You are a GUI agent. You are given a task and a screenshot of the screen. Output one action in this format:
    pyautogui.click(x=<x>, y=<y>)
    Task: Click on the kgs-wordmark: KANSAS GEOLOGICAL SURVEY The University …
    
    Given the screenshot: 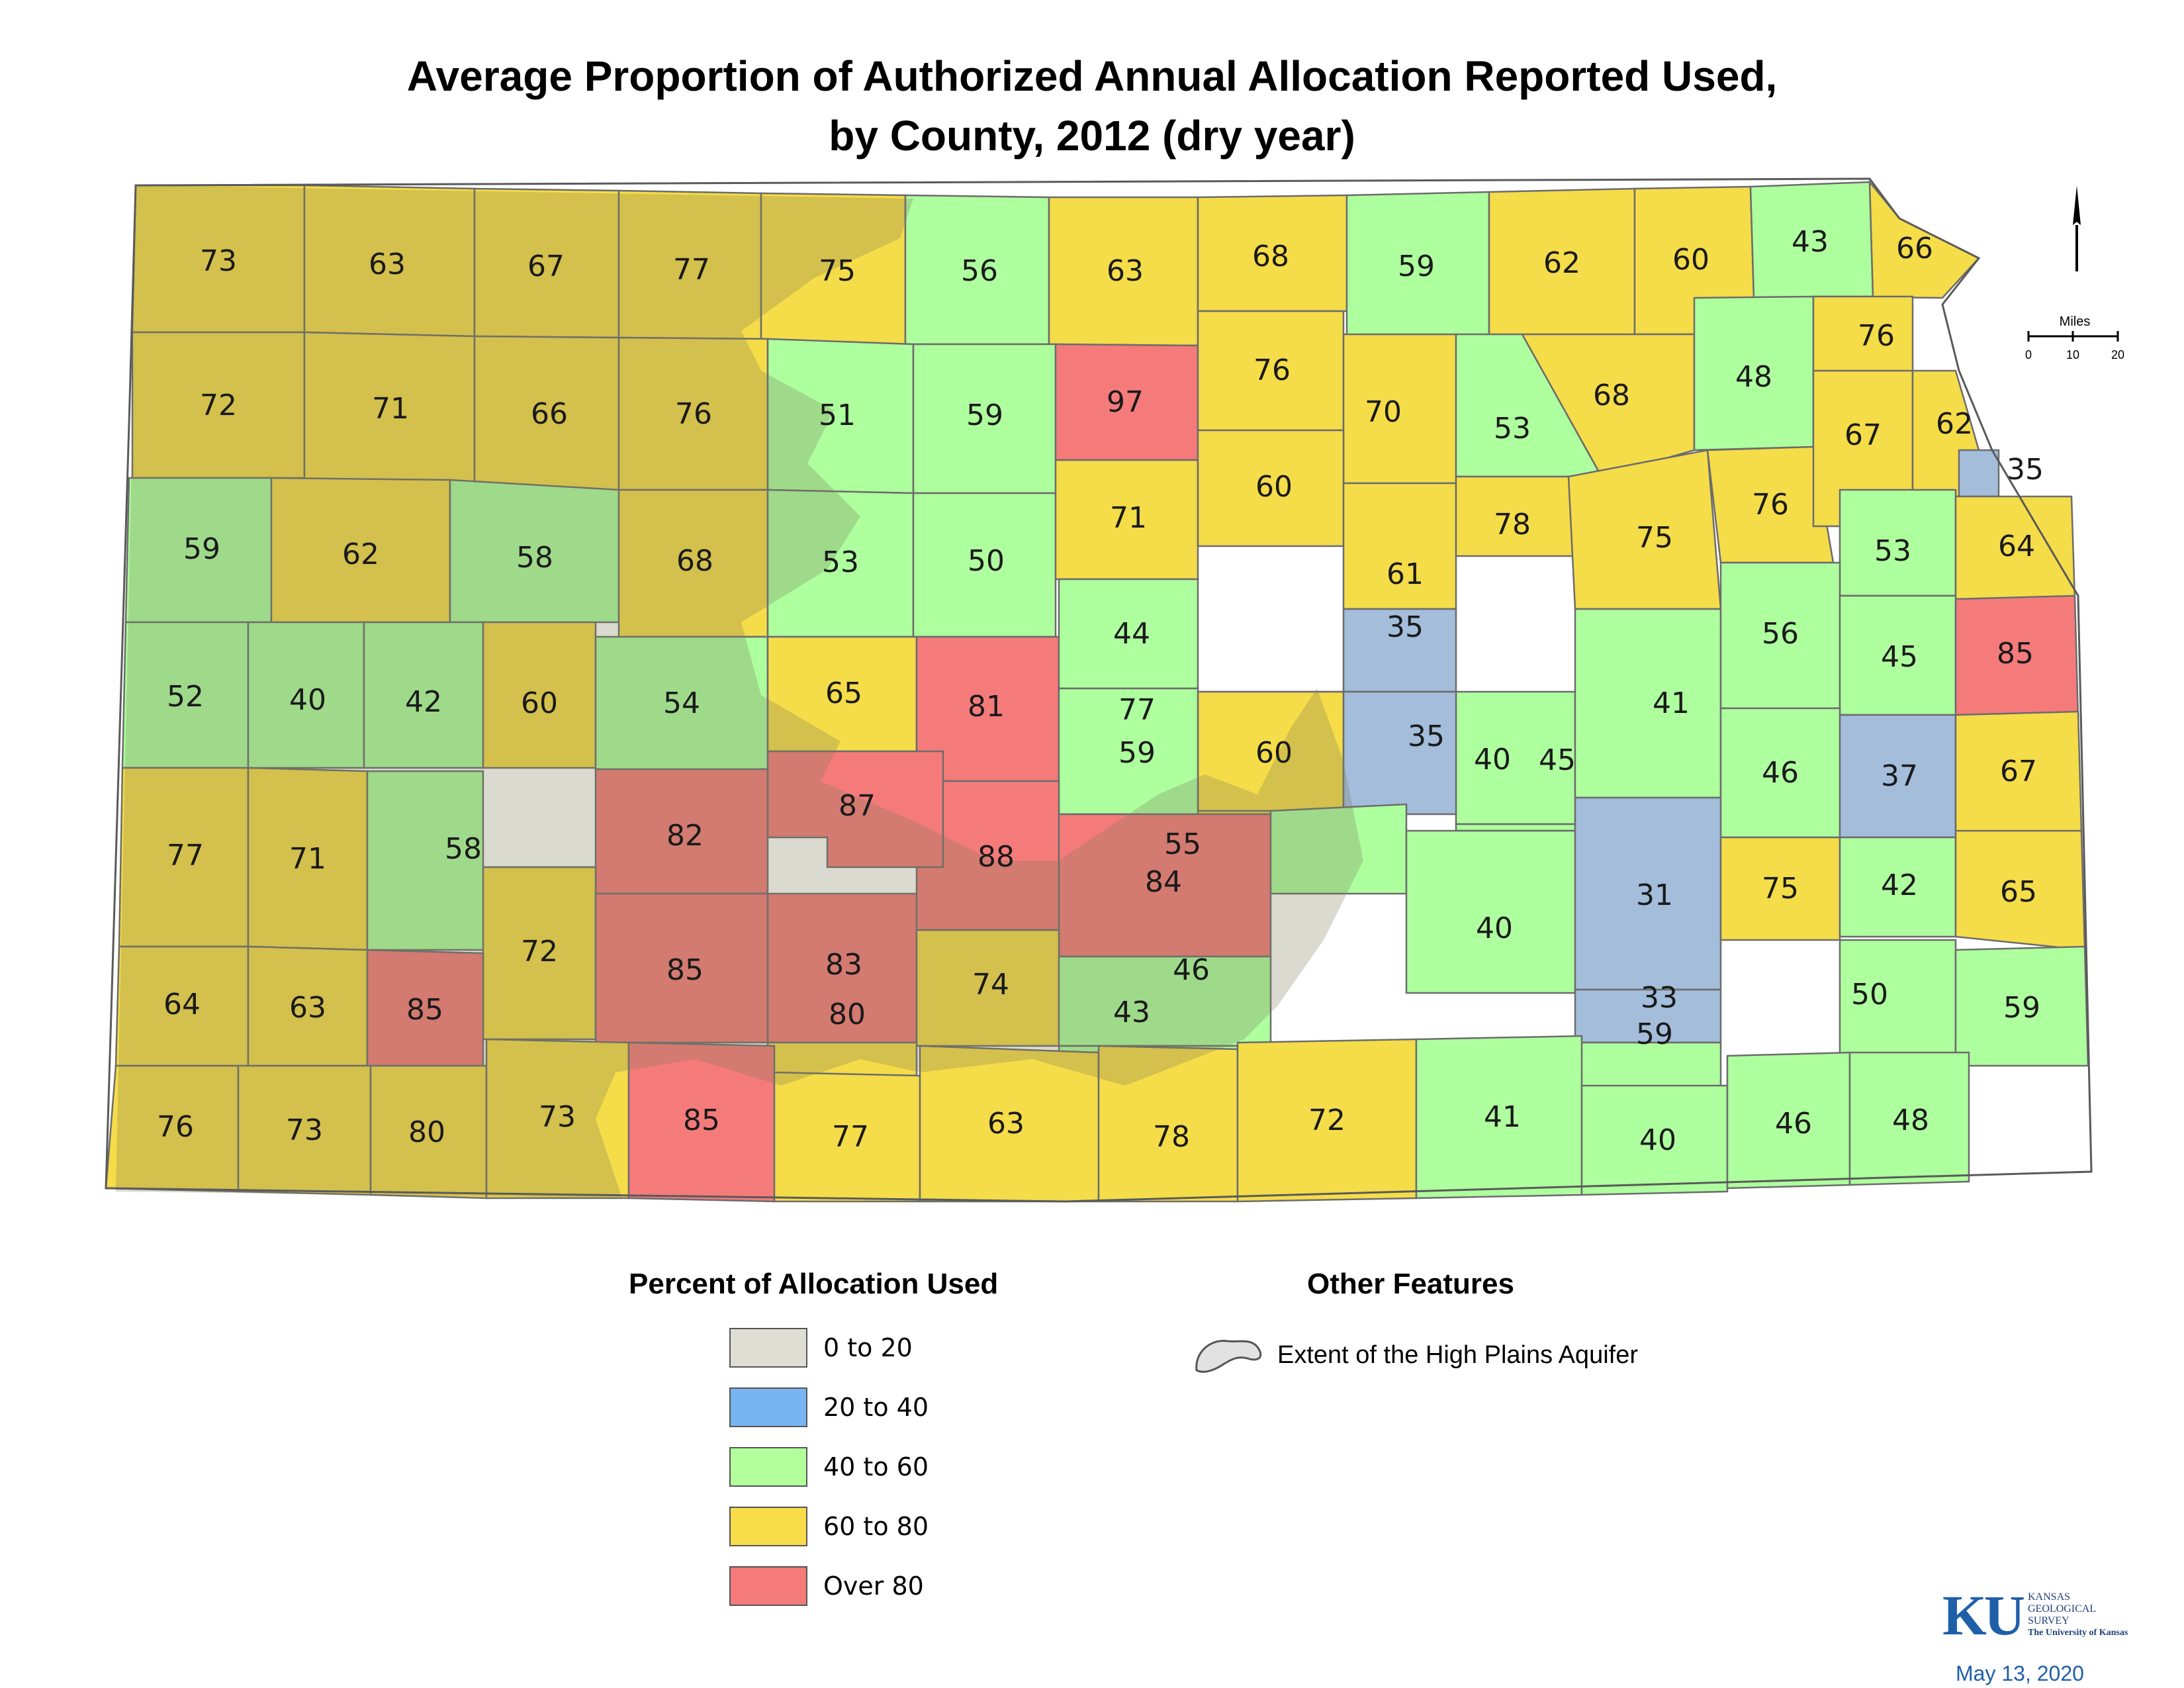 What is the action you would take?
    pyautogui.click(x=2078, y=1615)
    